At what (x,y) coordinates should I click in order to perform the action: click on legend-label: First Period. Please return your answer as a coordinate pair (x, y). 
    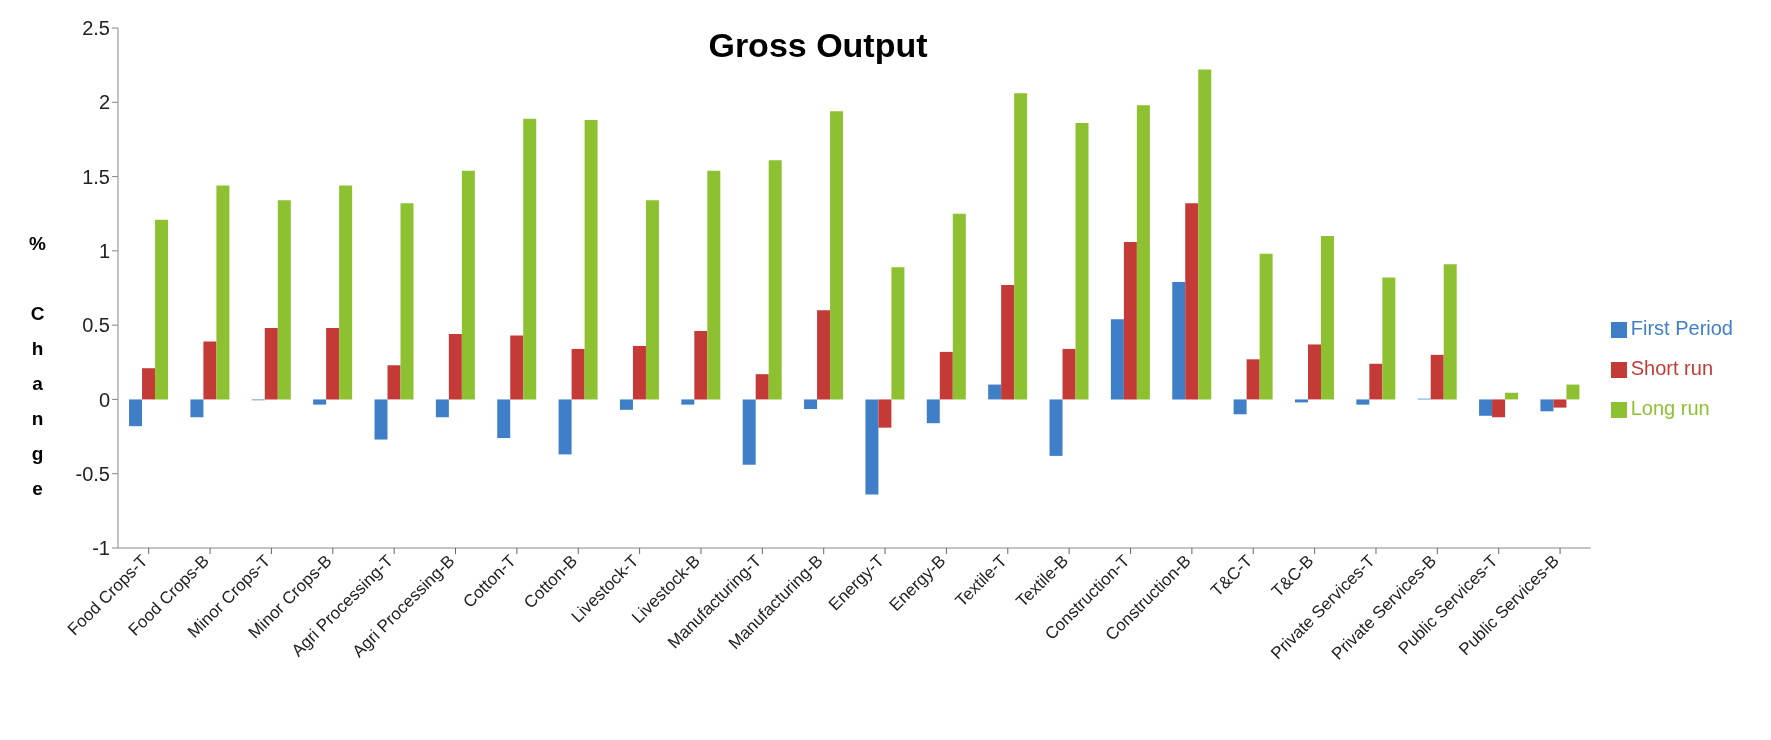
    Looking at the image, I should click on (1681, 328).